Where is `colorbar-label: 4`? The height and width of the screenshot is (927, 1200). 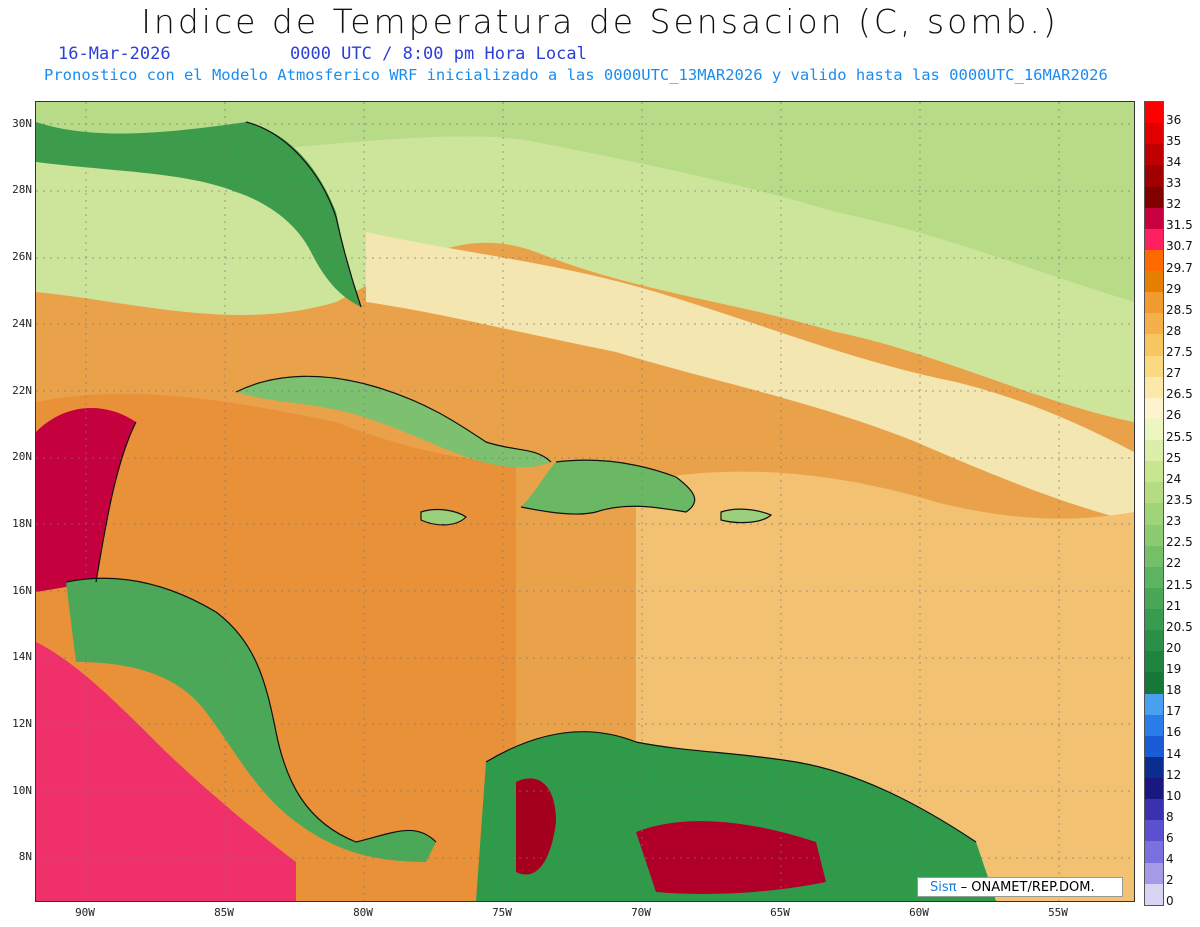
colorbar-label: 4 is located at coordinates (1170, 859).